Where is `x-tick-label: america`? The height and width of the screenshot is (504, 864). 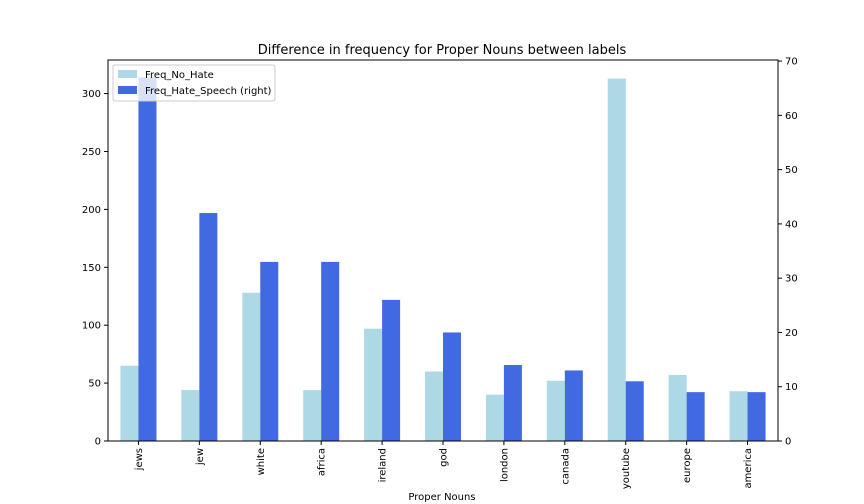
x-tick-label: america is located at coordinates (748, 468).